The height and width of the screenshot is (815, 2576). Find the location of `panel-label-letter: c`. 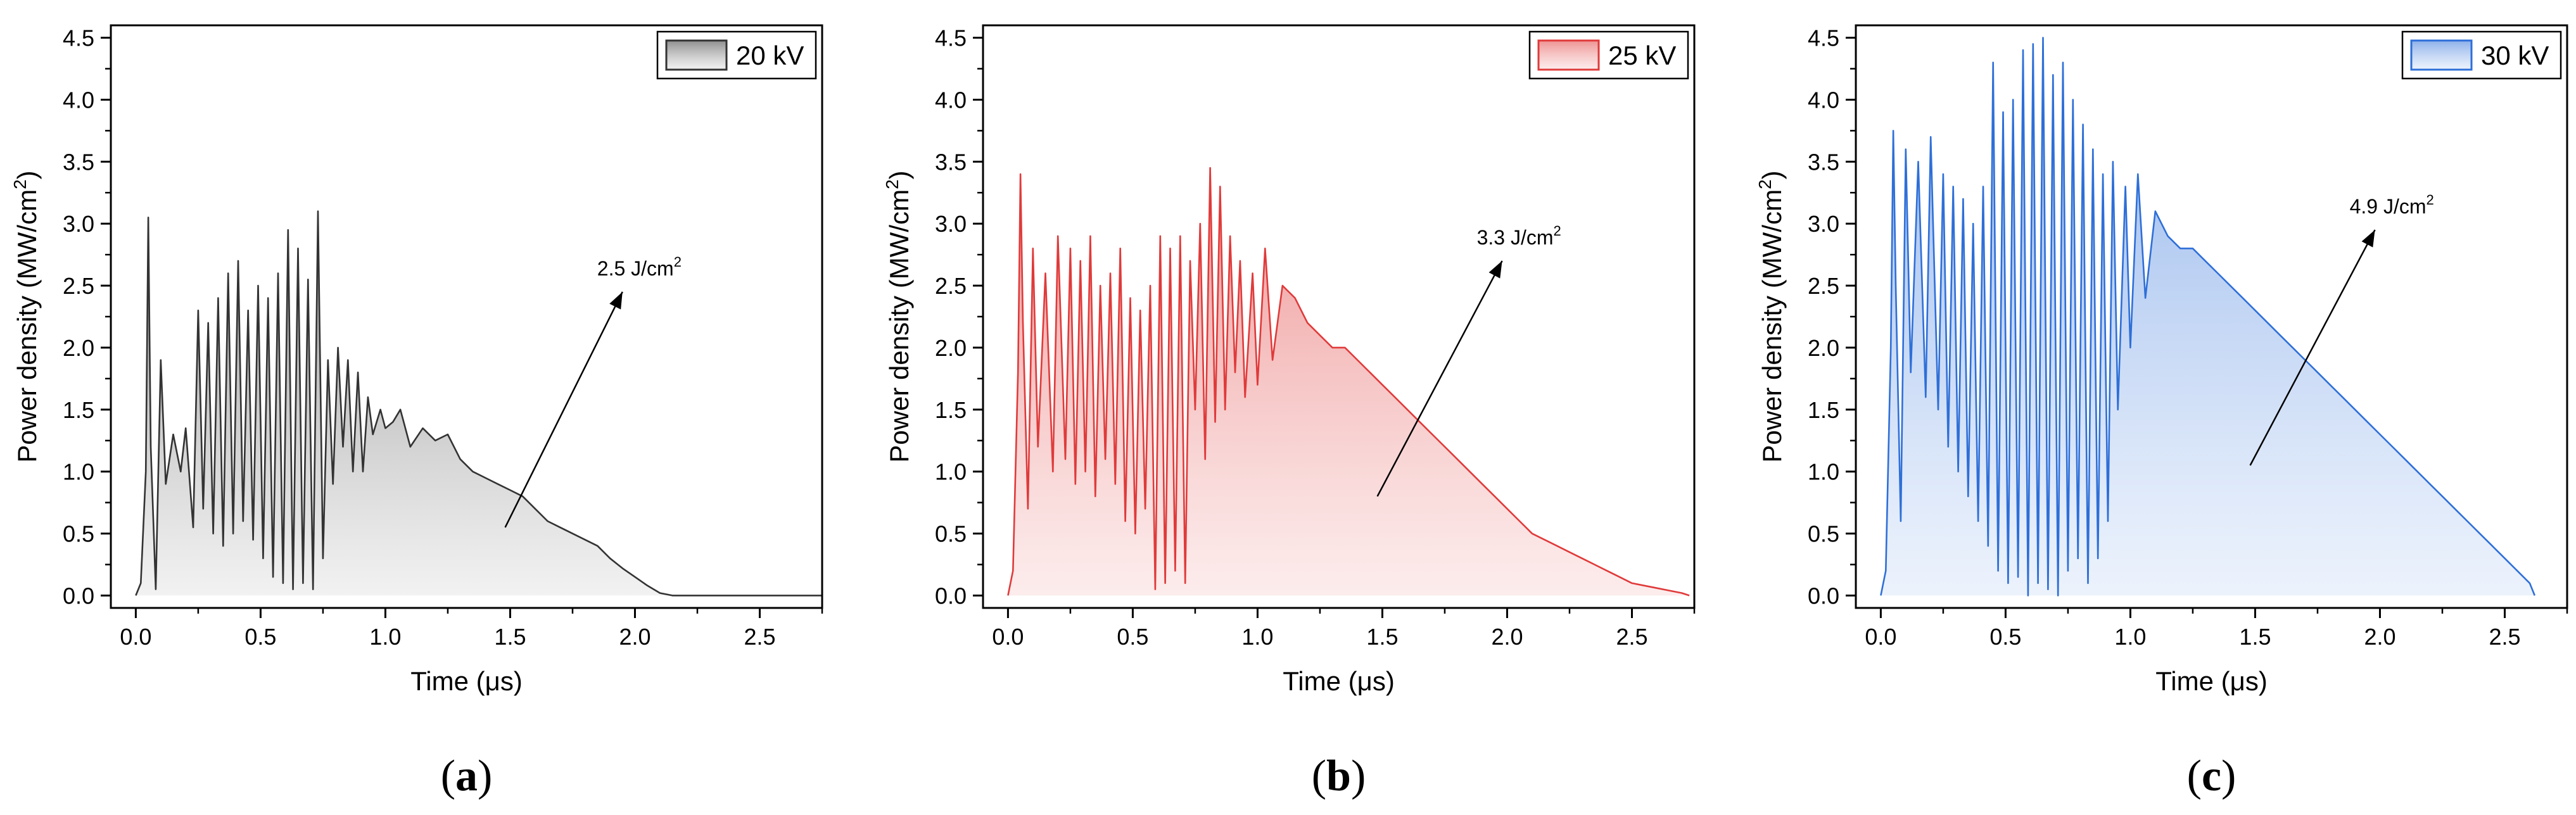

panel-label-letter: c is located at coordinates (2211, 776).